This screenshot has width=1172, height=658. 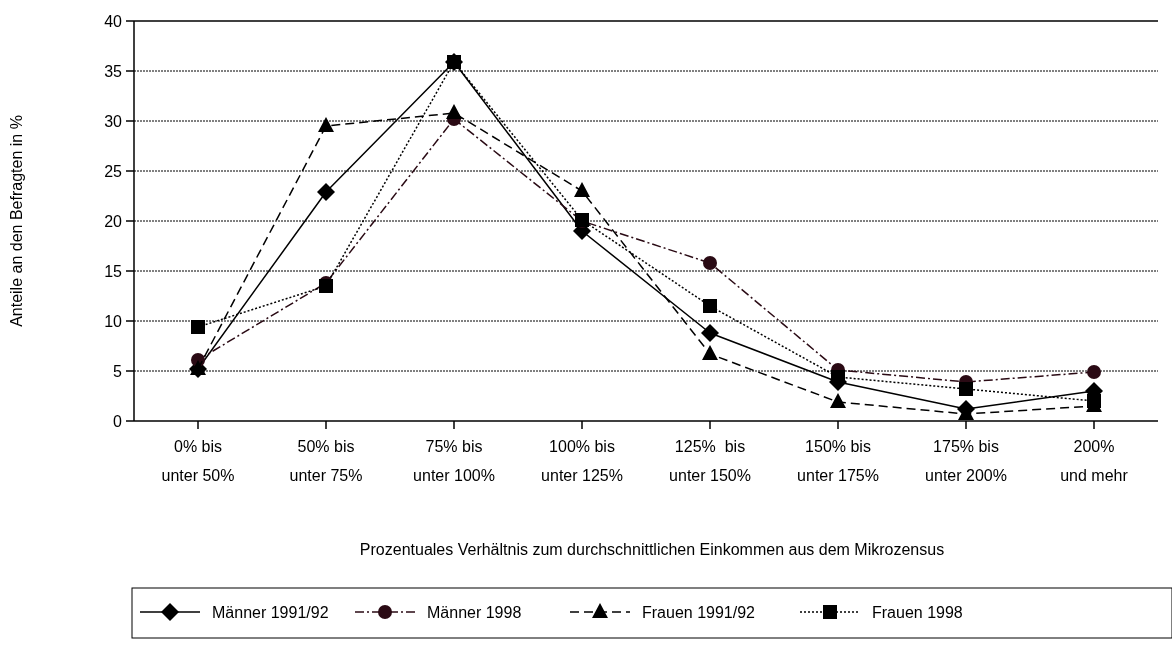 I want to click on x-tick-label: 75% bis unter 100%, so click(x=454, y=461).